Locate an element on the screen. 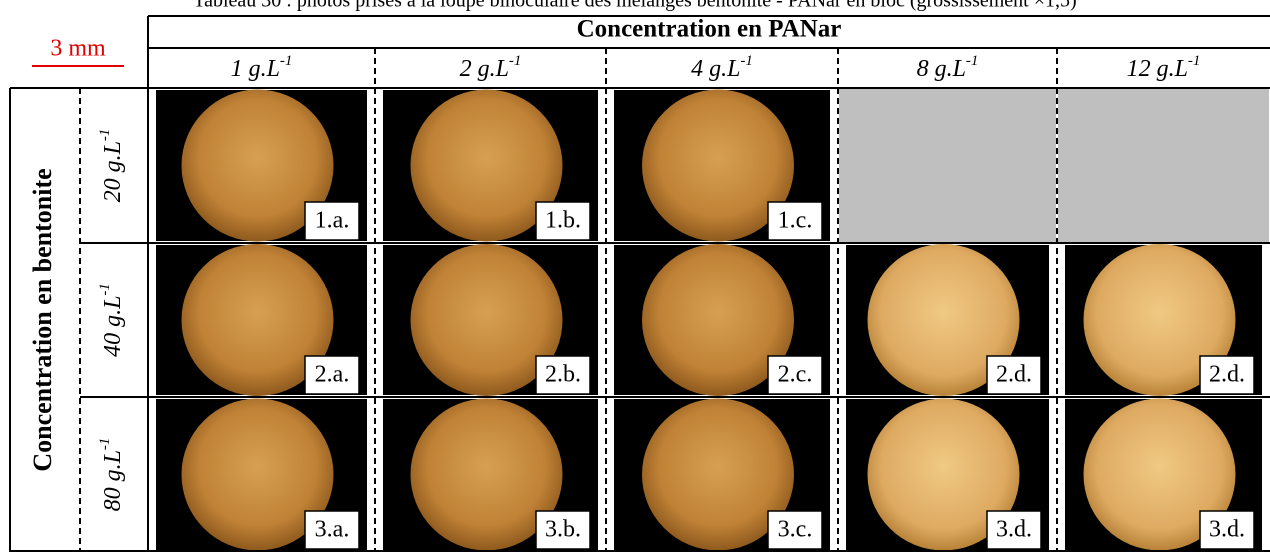 This screenshot has width=1270, height=552. photo-label: 2.c. is located at coordinates (795, 375).